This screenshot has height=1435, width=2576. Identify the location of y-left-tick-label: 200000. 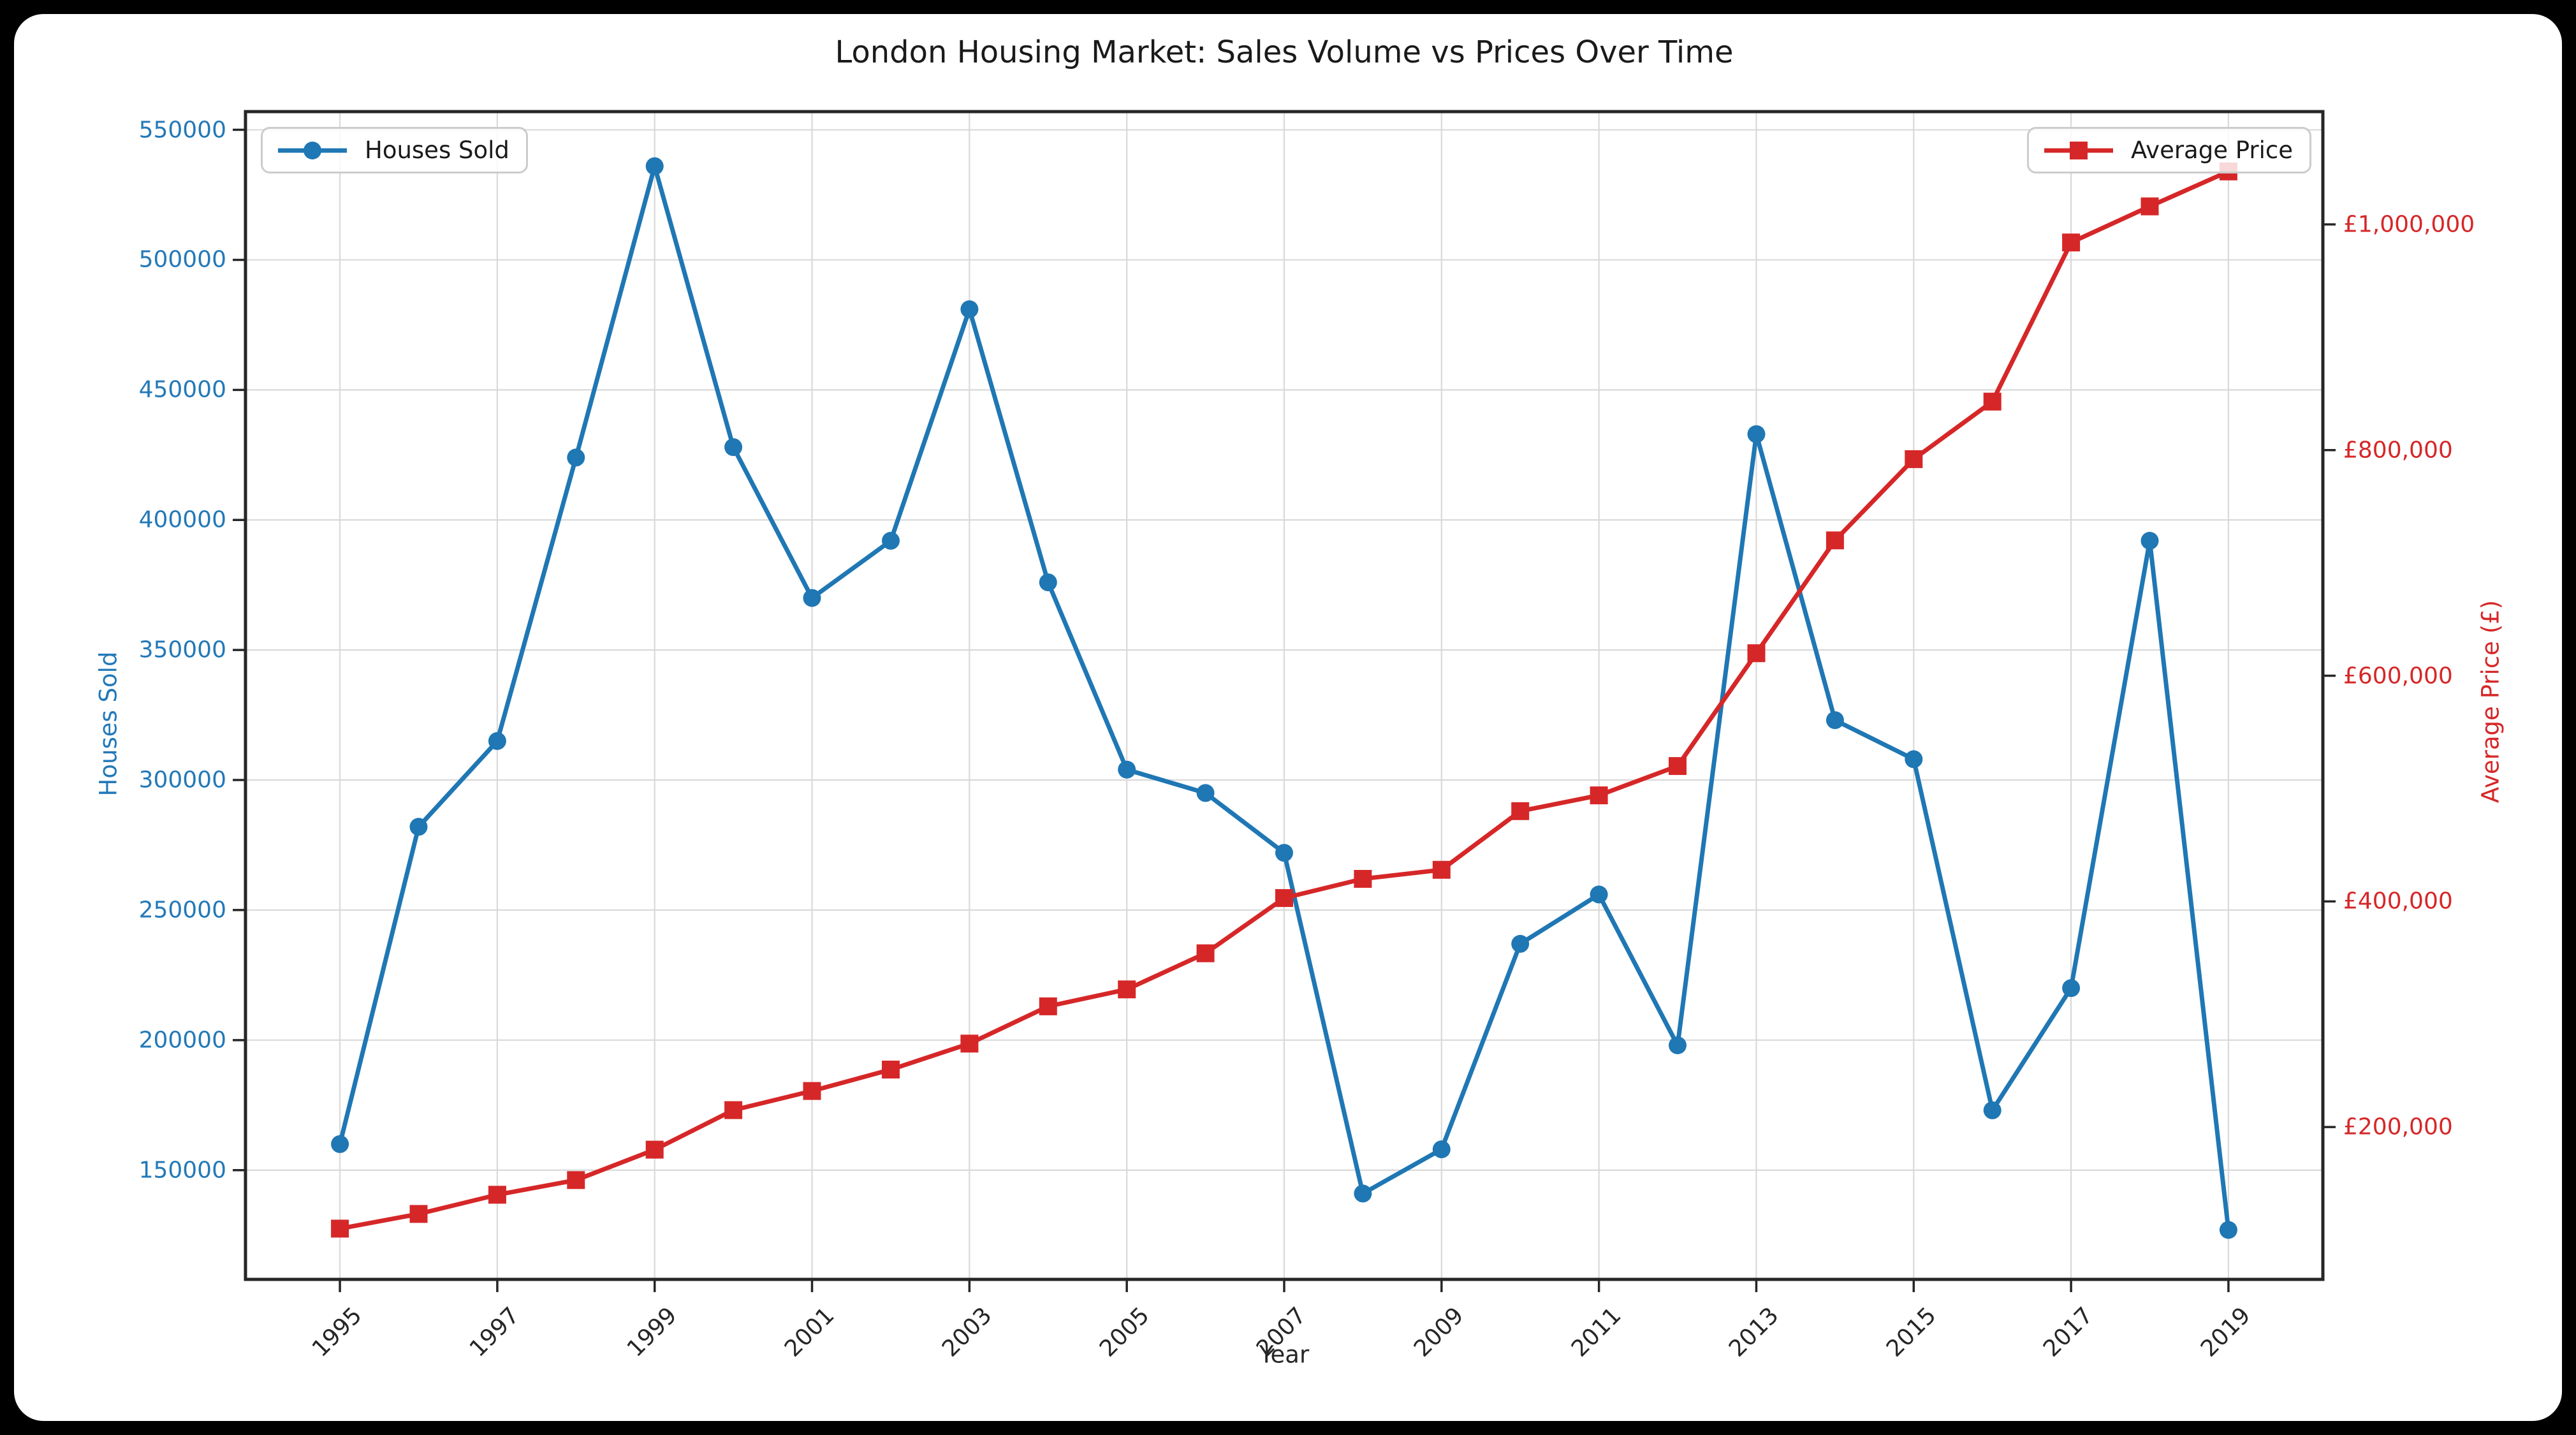
(182, 1040).